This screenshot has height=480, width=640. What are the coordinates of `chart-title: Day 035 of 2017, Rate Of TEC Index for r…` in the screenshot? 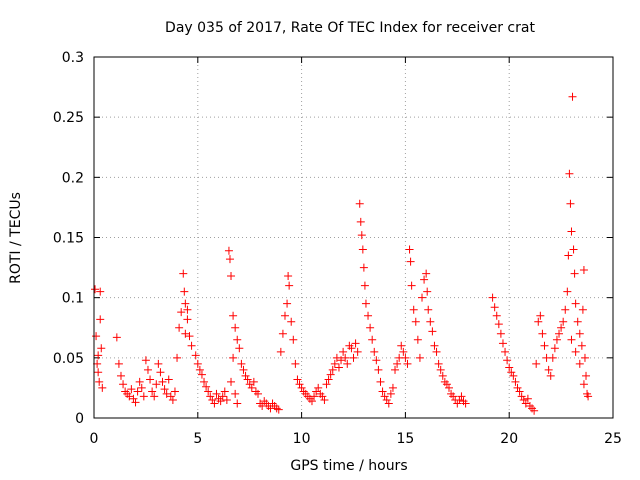 It's located at (350, 28).